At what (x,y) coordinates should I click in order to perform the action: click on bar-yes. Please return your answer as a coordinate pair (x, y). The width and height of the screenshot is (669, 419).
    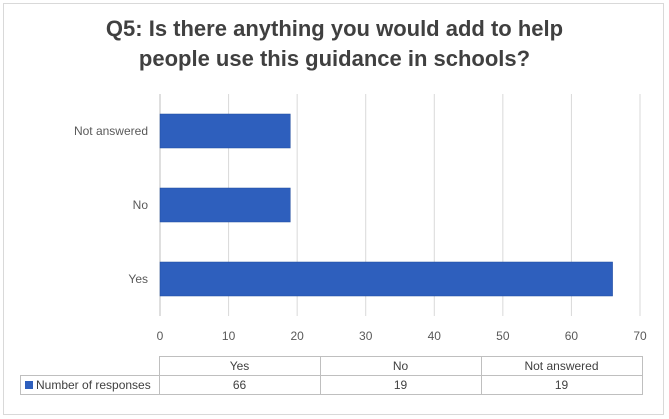
    Looking at the image, I should click on (386, 279).